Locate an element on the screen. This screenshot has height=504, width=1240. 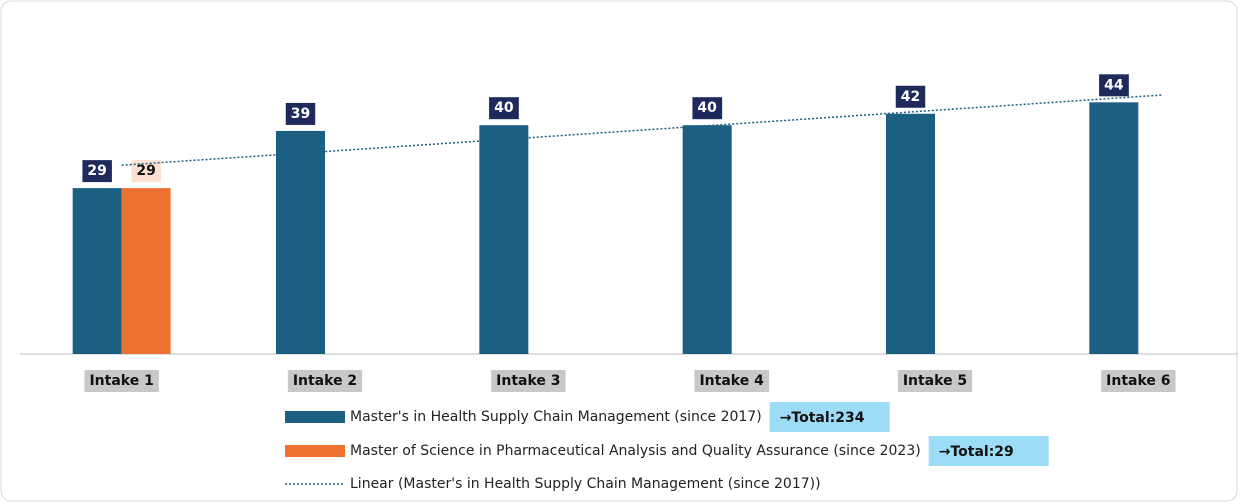
x-tick-label: Intake 3 is located at coordinates (528, 381).